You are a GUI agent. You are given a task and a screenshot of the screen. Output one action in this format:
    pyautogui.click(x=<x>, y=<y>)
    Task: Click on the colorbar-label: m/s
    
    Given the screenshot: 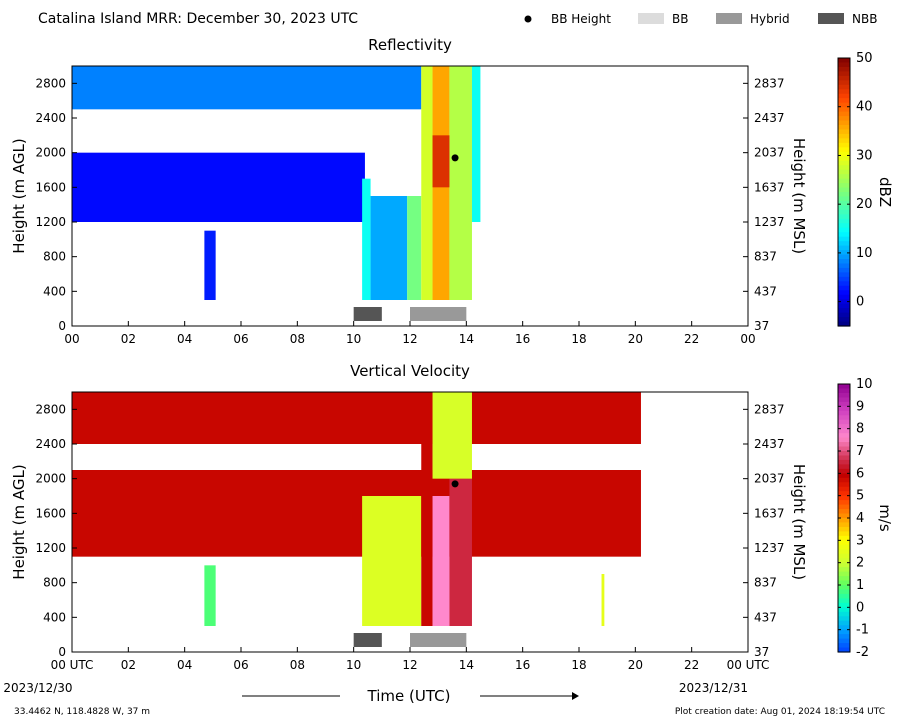 What is the action you would take?
    pyautogui.click(x=885, y=518)
    